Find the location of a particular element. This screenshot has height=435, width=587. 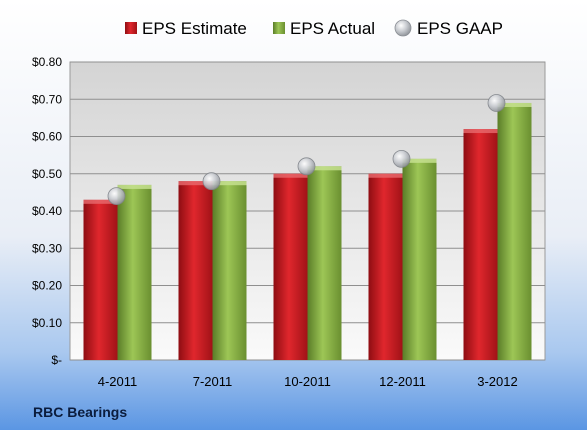

legend-label-gaap: EPS GAAP is located at coordinates (460, 28).